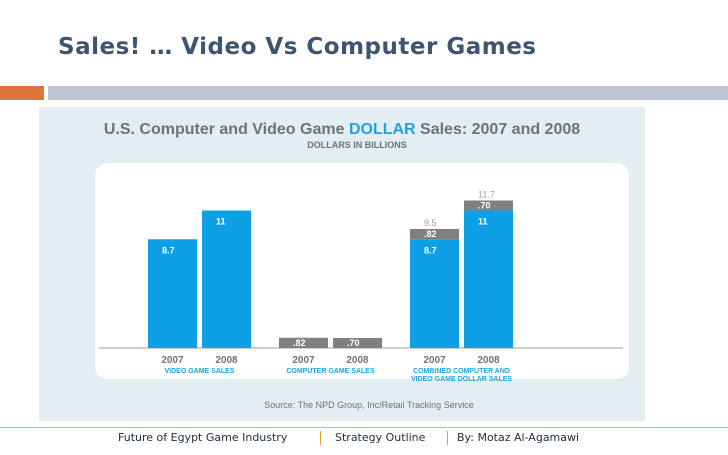  I want to click on chart-subtitle: DOLLARS IN BILLIONS, so click(357, 145).